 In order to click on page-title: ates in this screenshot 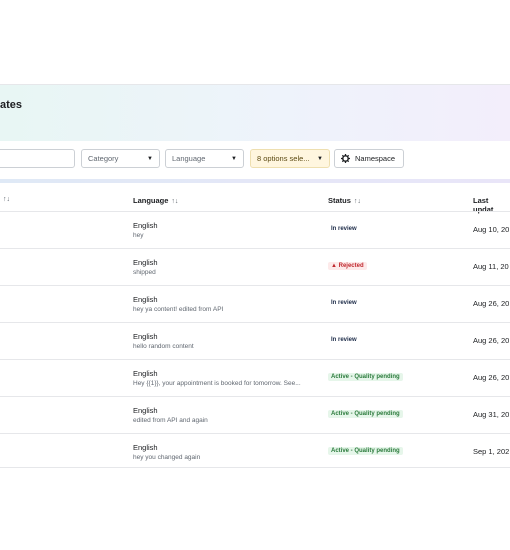, I will do `click(11, 105)`.